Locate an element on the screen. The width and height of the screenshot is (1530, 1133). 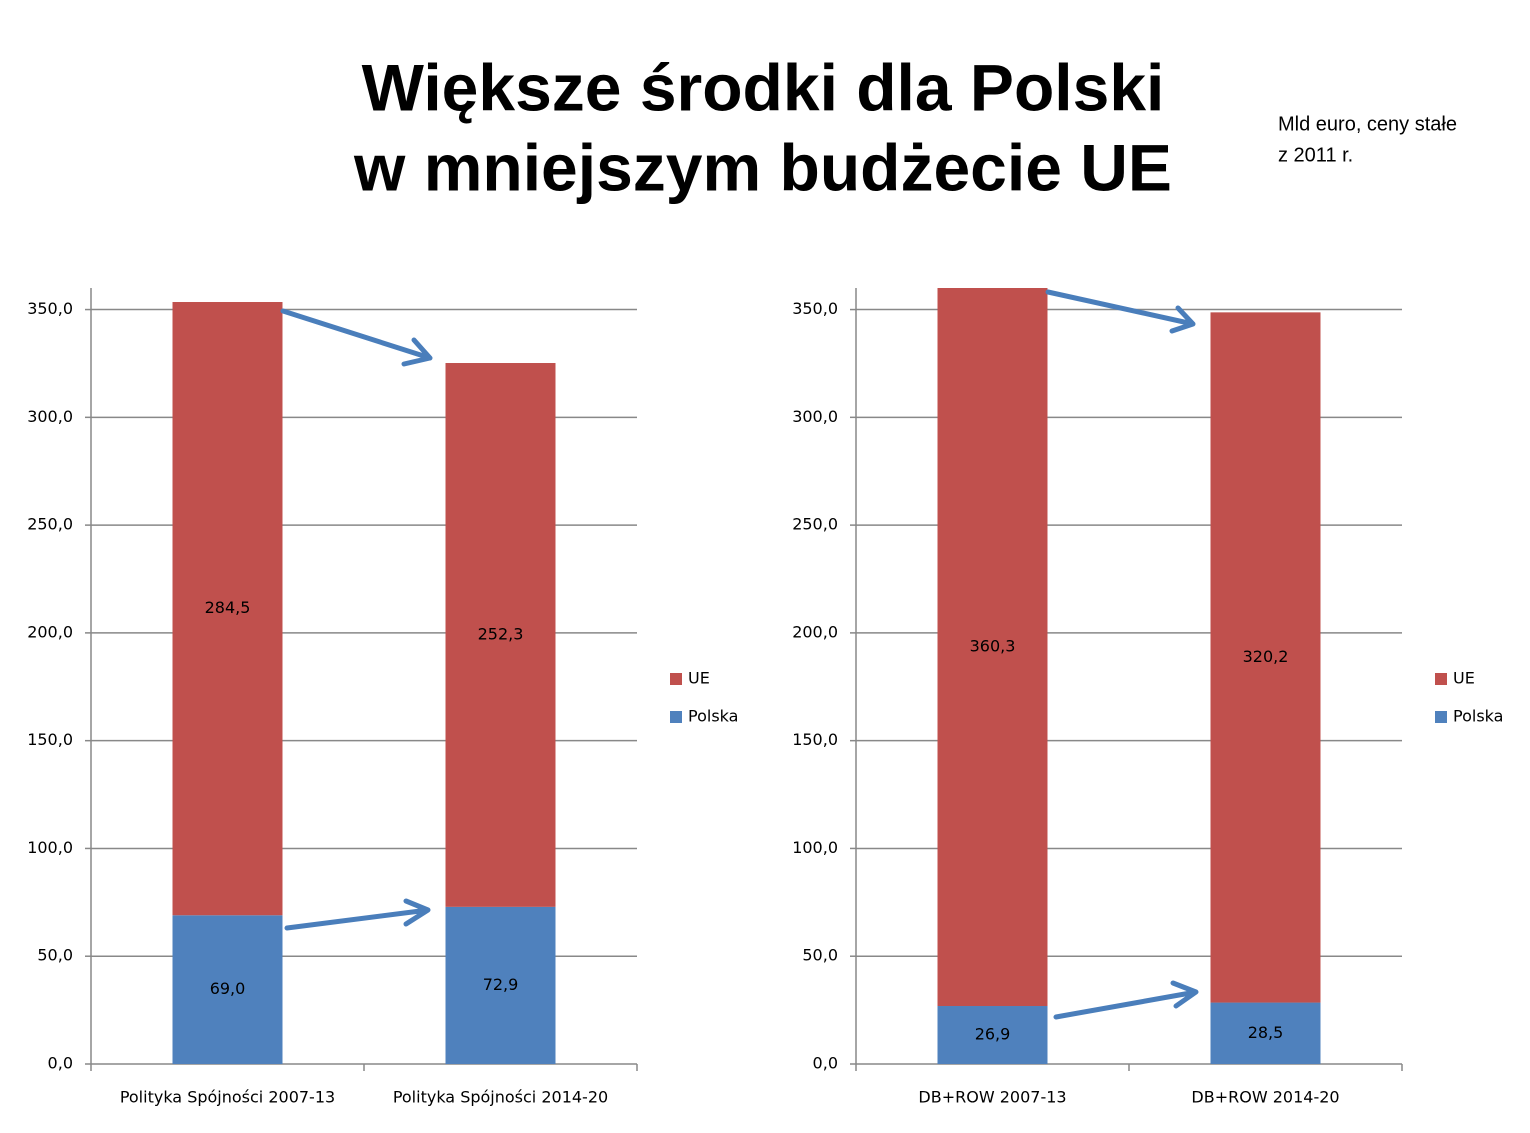
value-label: 320,2 is located at coordinates (1266, 656).